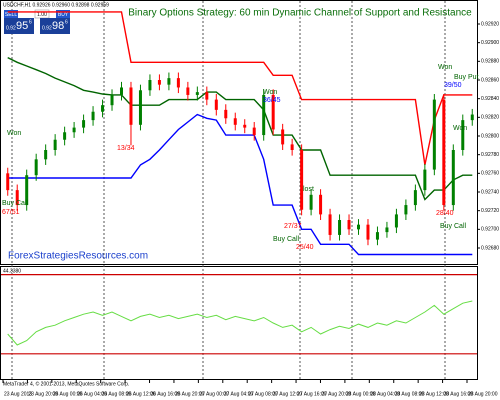 The height and width of the screenshot is (400, 500). I want to click on x-tick-label: 26 Aug 00:00, so click(68, 394).